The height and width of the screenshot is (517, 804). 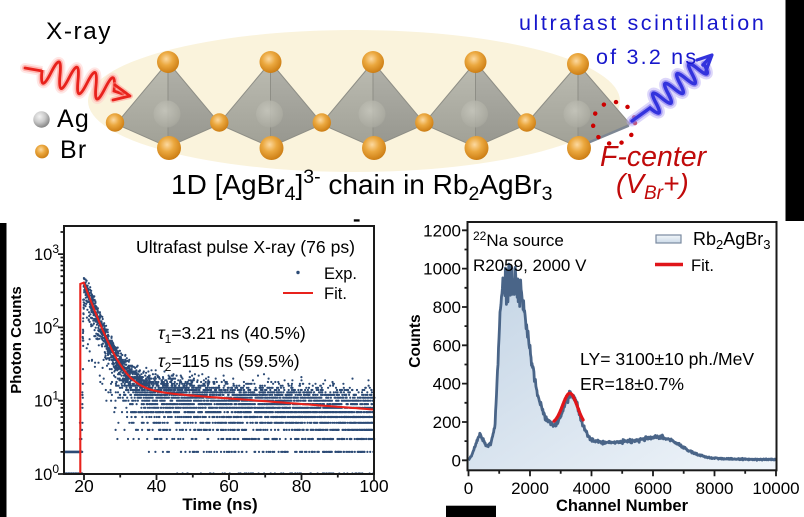 I want to click on svg-text: 8000, so click(x=715, y=488).